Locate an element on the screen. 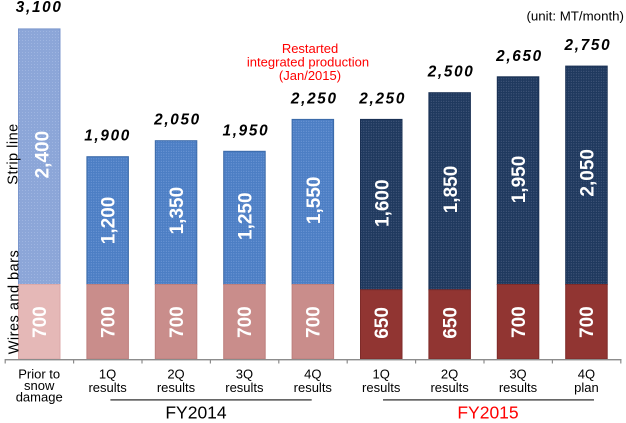 This screenshot has height=423, width=626. svg-text: 1,850 is located at coordinates (451, 190).